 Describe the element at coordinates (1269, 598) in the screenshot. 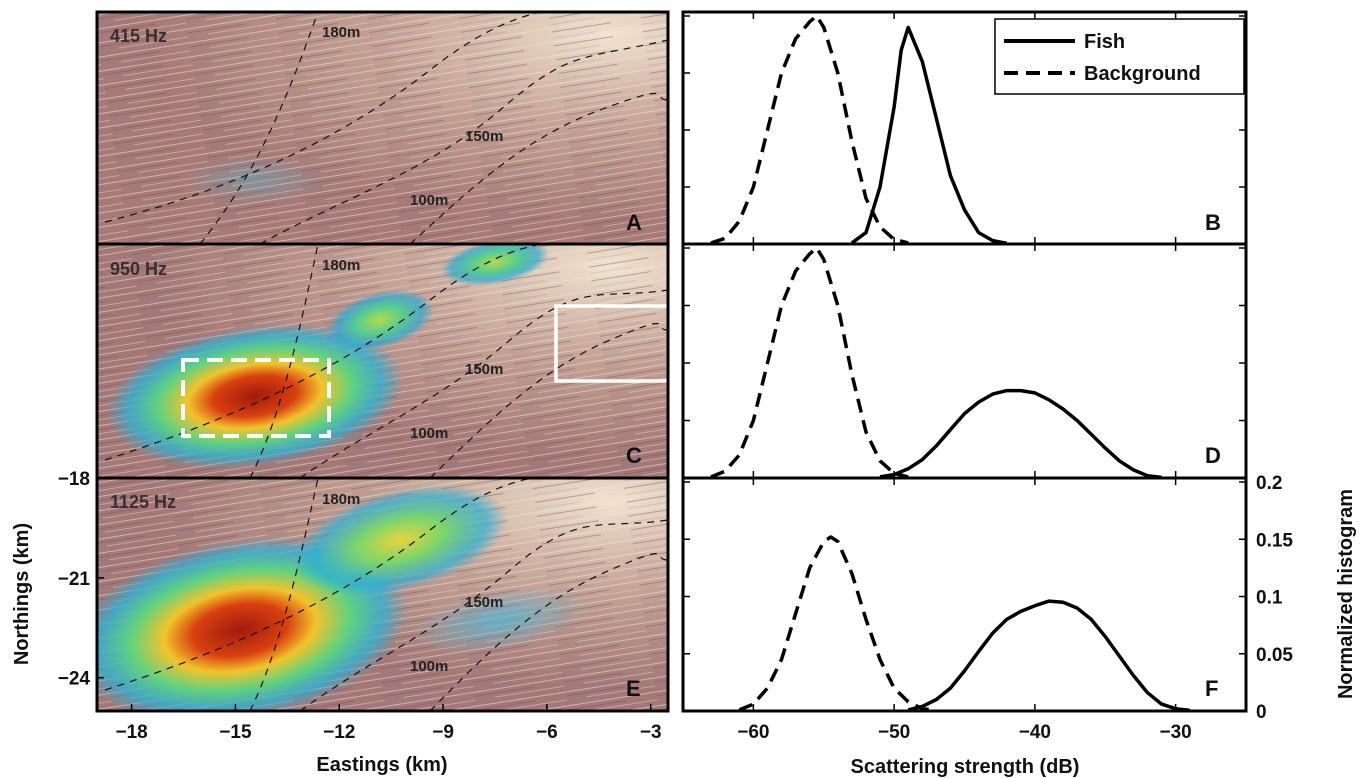

I see `histogram-y-tick-label: 0.1` at that location.